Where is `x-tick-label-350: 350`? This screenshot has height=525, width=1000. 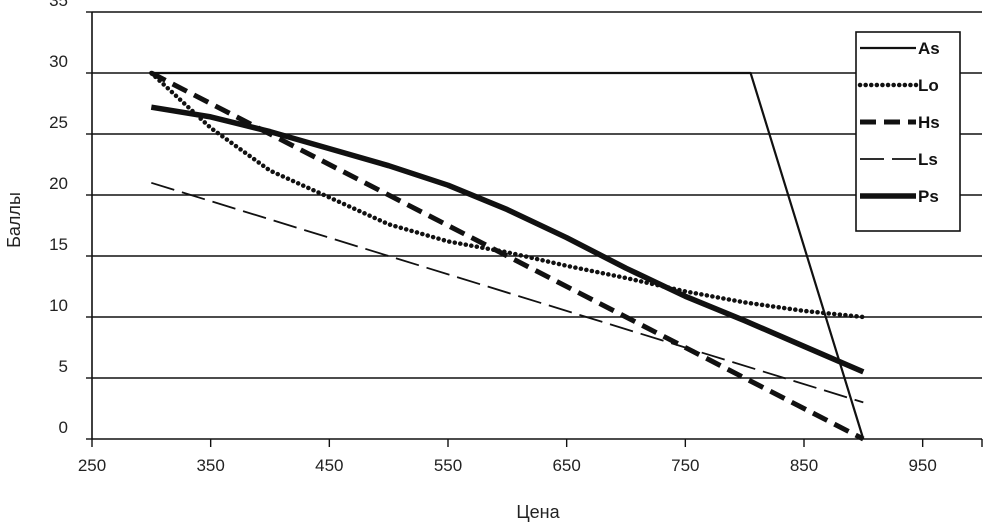
x-tick-label-350: 350 is located at coordinates (210, 465).